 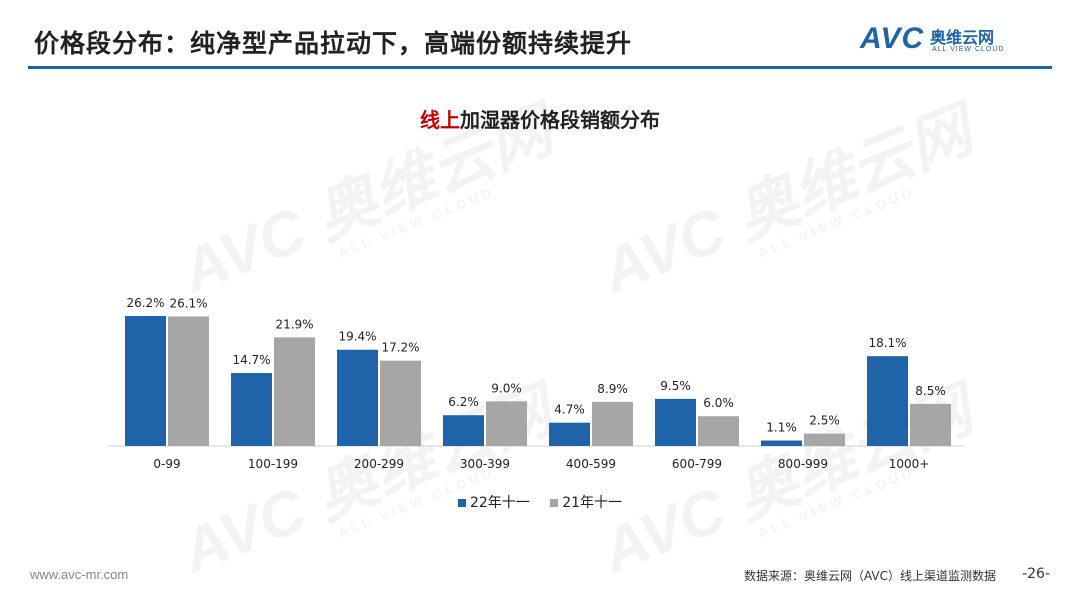 I want to click on x-tick-label: 800-999, so click(x=803, y=464).